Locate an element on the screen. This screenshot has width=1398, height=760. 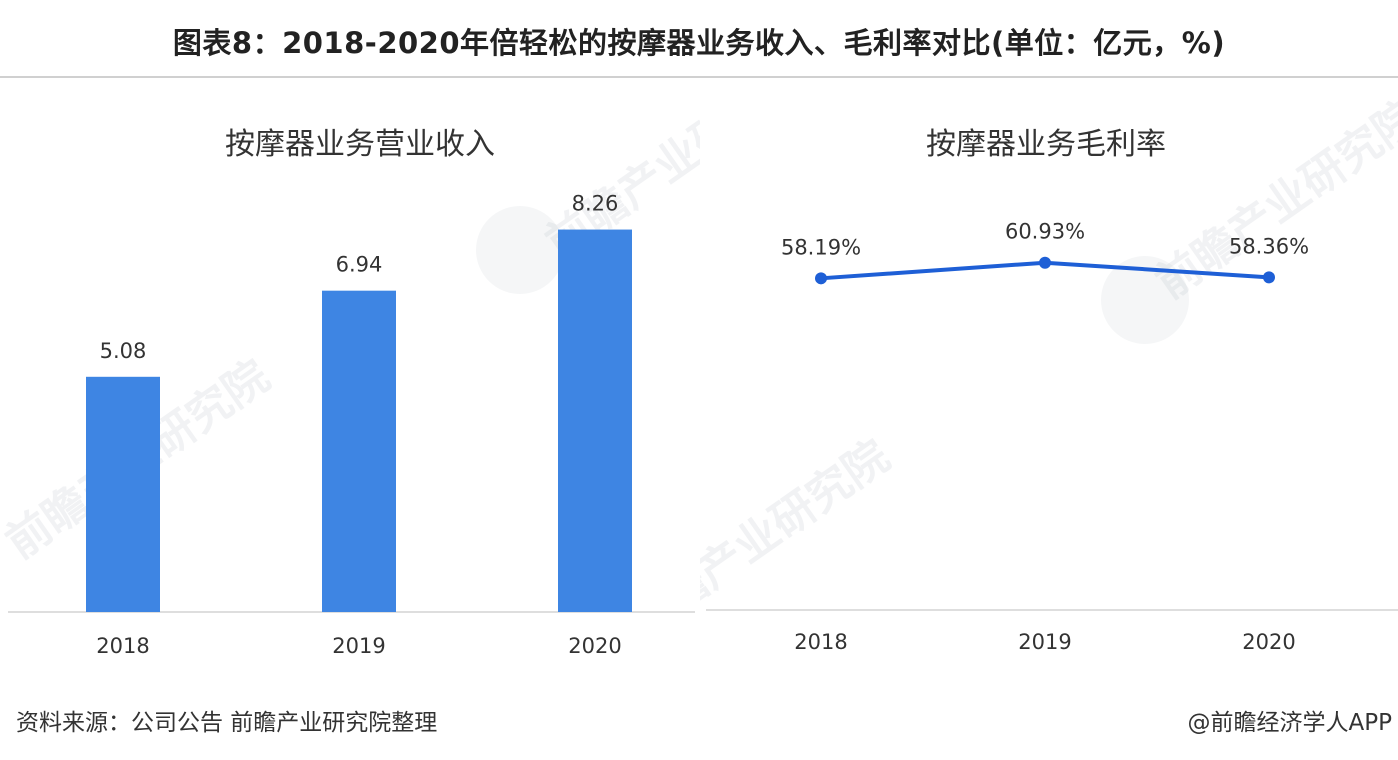
revenue-data-label-2020: 8.26 is located at coordinates (595, 204).